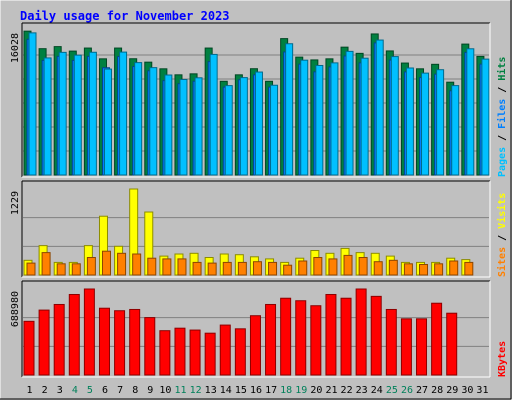  What do you see at coordinates (286, 390) in the screenshot?
I see `day-label: 18` at bounding box center [286, 390].